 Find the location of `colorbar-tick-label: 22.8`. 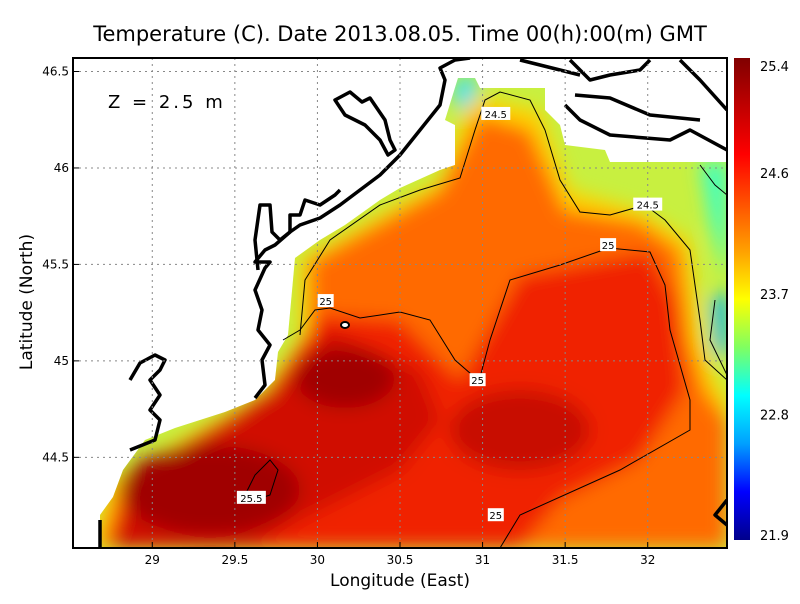

colorbar-tick-label: 22.8 is located at coordinates (774, 415).